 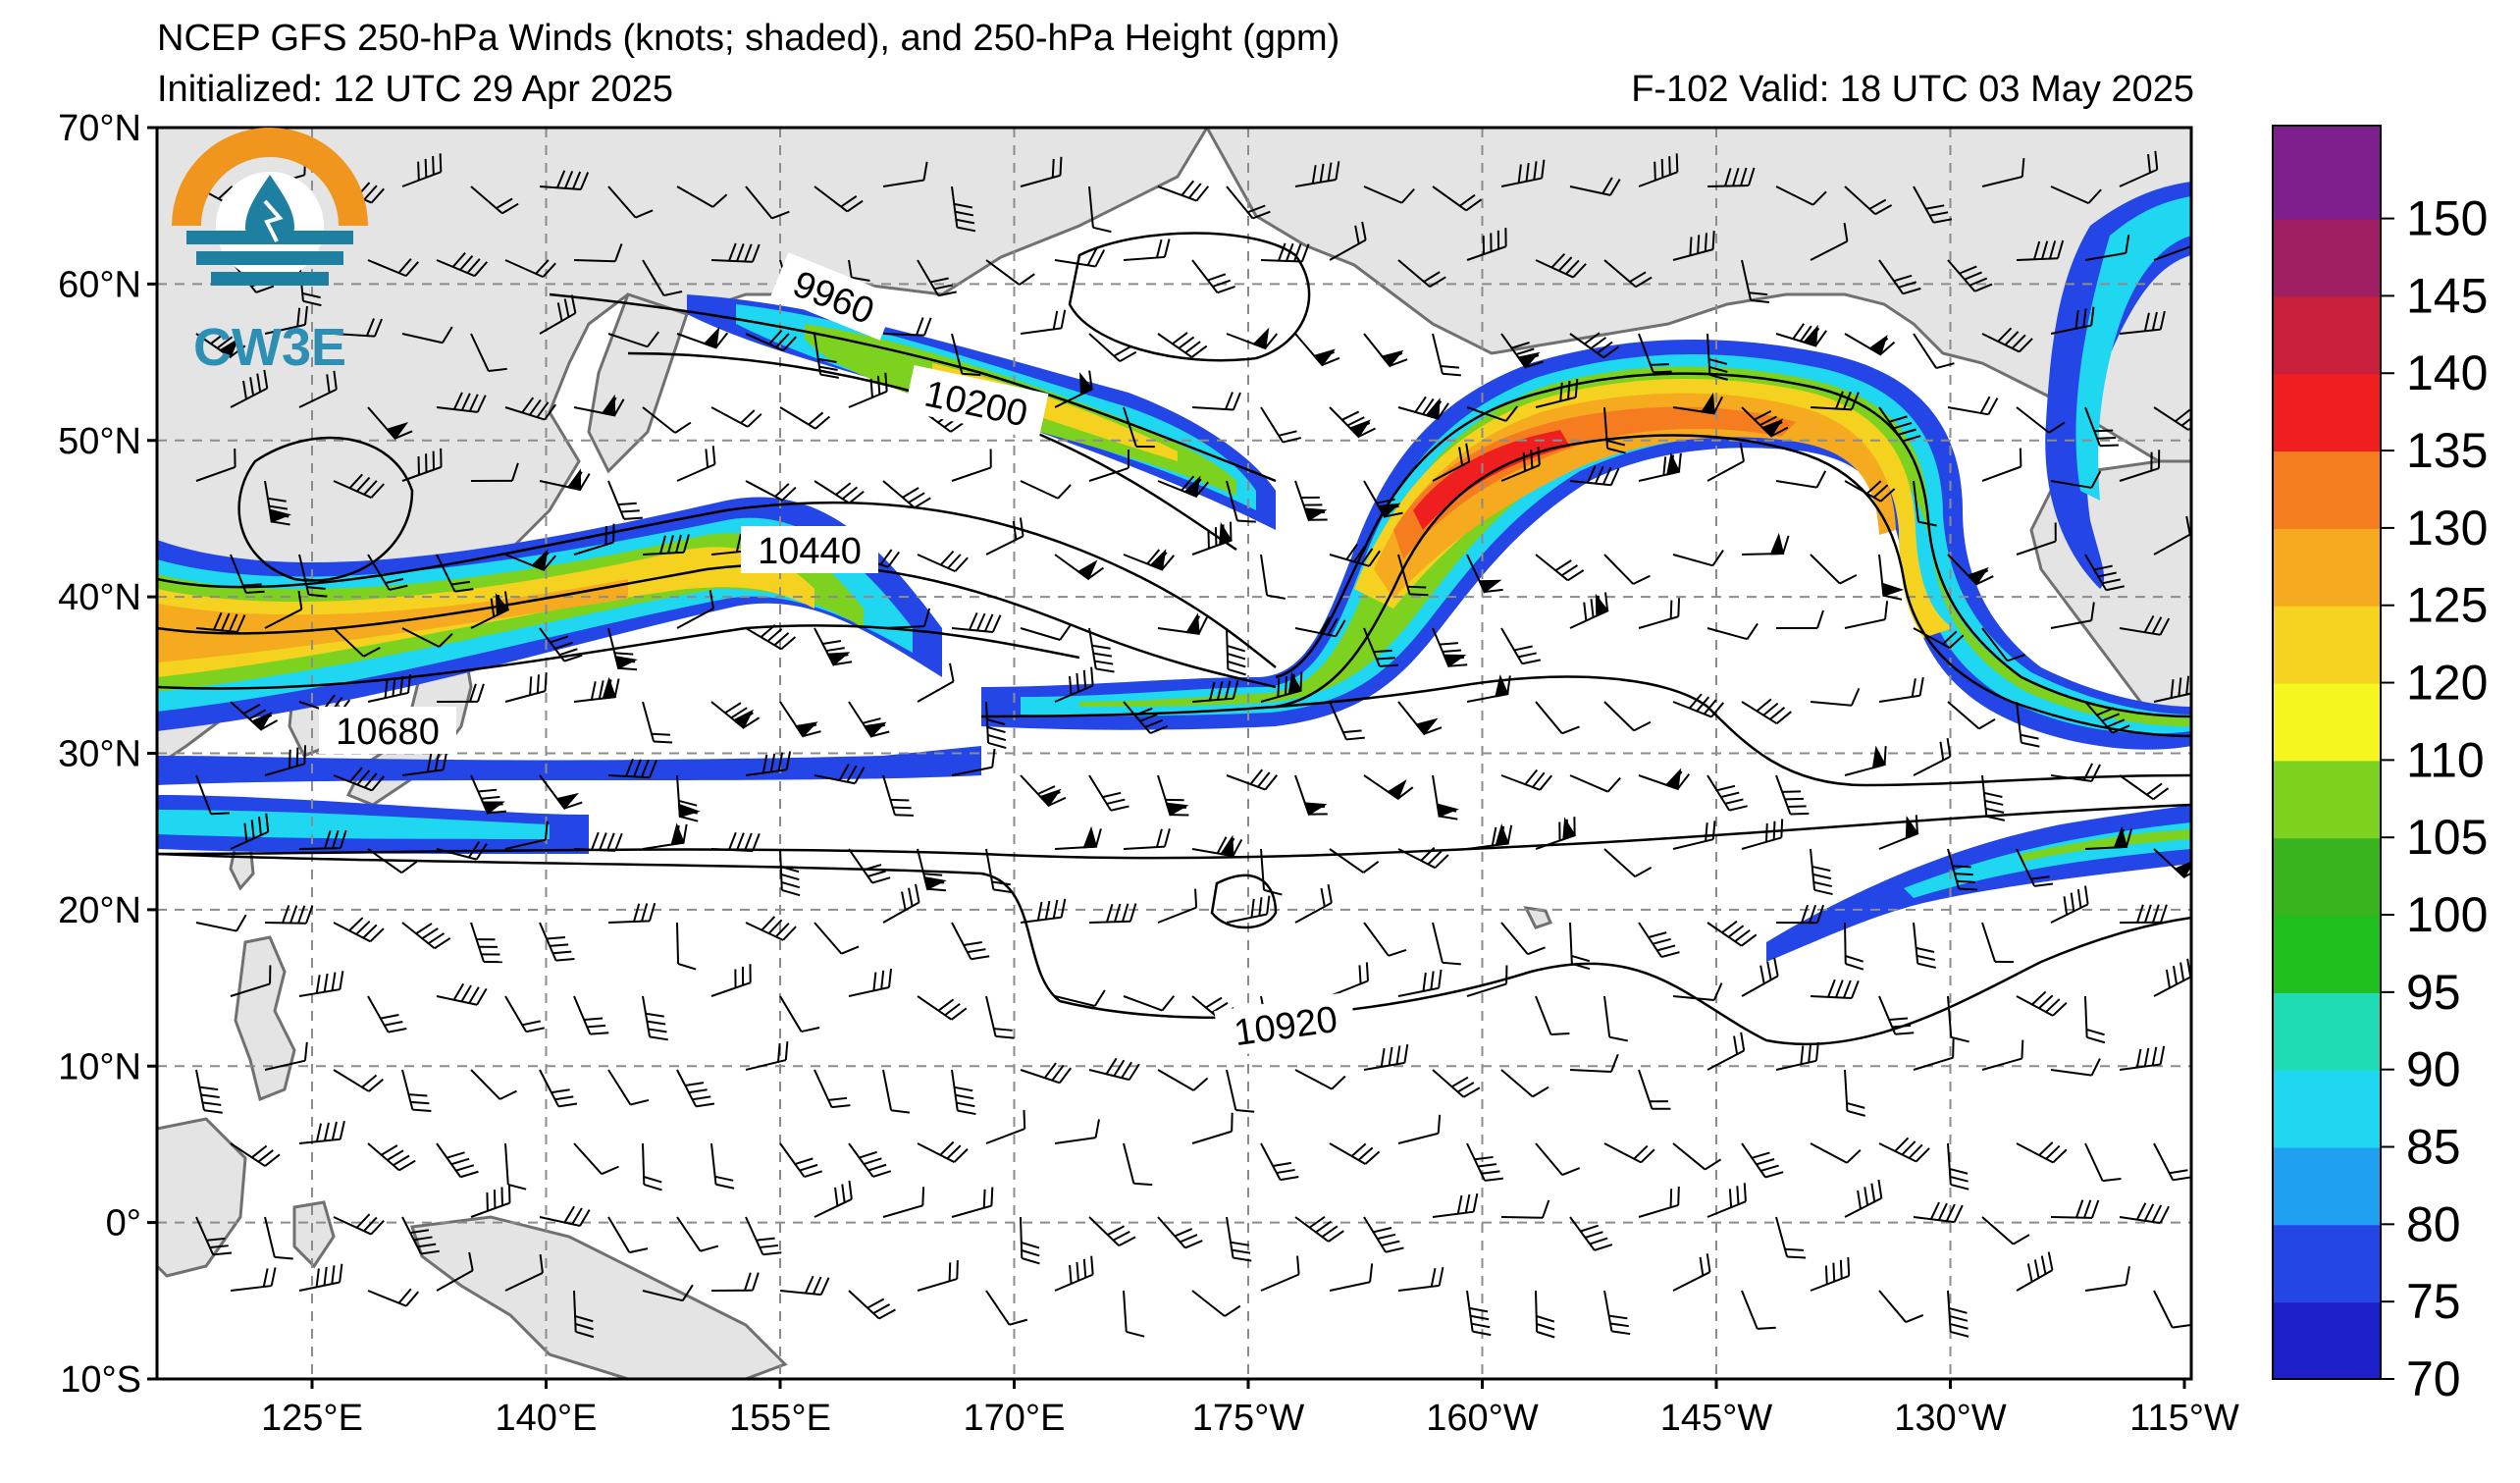 What do you see at coordinates (99, 1067) in the screenshot?
I see `lat-label: 10°N` at bounding box center [99, 1067].